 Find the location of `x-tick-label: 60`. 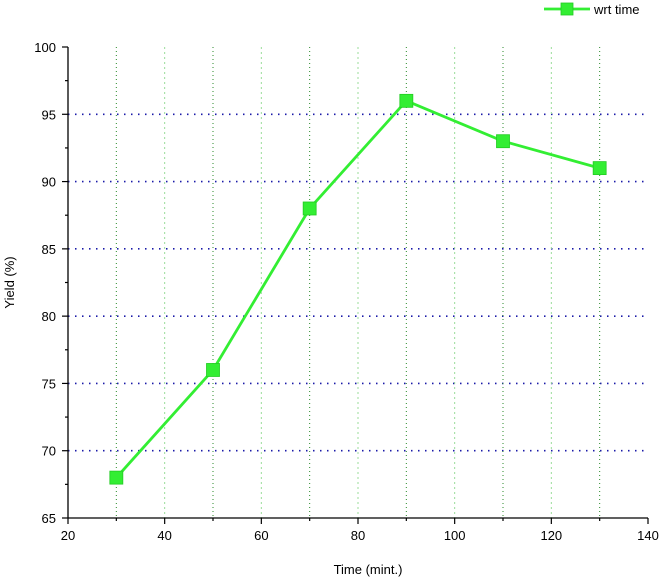

x-tick-label: 60 is located at coordinates (261, 535).